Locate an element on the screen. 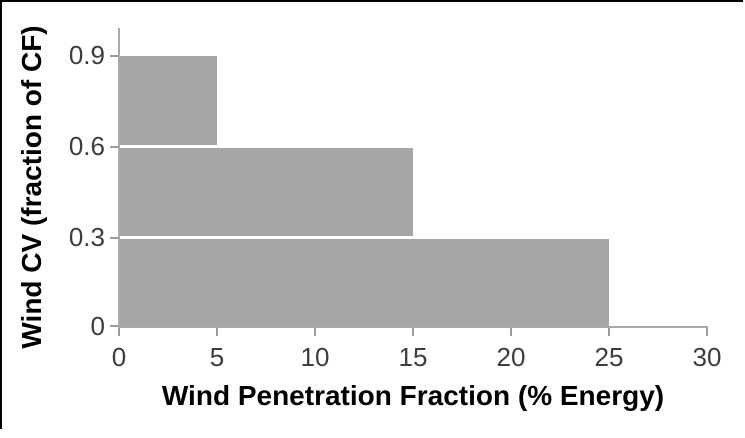  y-tick-label-0.3: 0.3 is located at coordinates (86, 237).